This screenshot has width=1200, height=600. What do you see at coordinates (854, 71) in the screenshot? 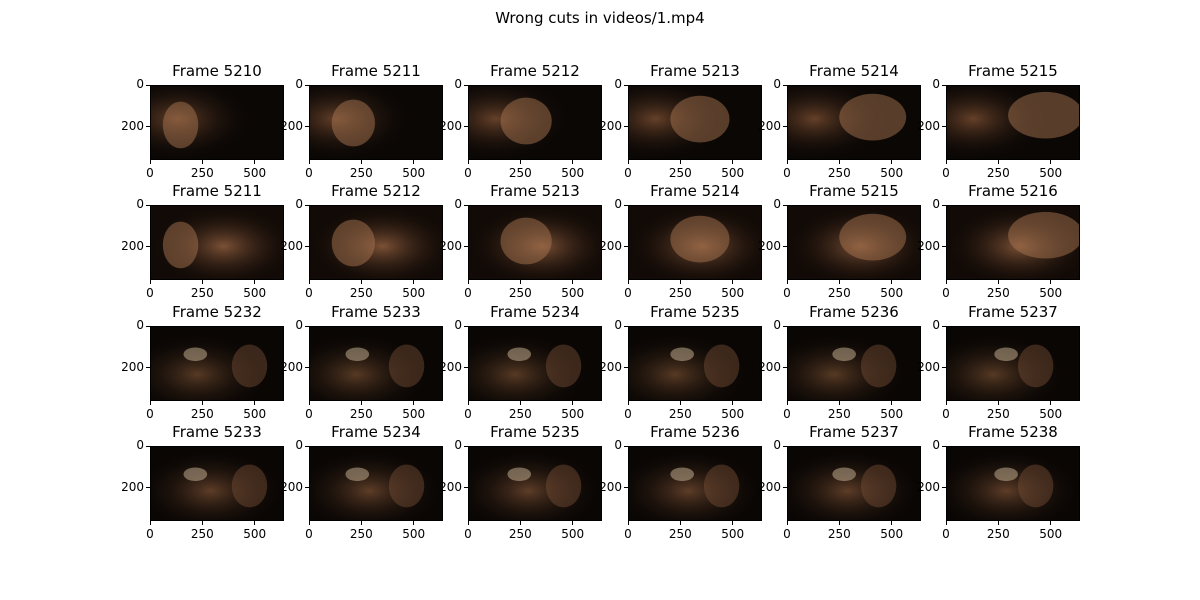
I see `frame-title: Frame 5214` at bounding box center [854, 71].